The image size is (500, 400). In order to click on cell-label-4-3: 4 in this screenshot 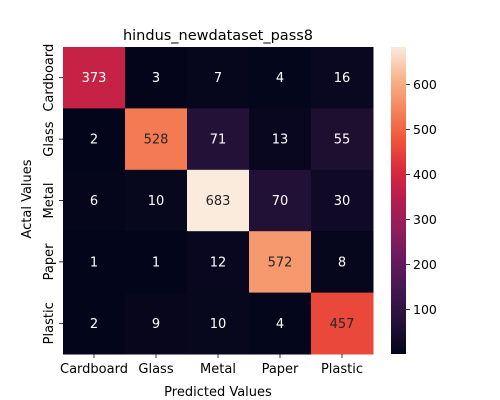, I will do `click(280, 324)`.